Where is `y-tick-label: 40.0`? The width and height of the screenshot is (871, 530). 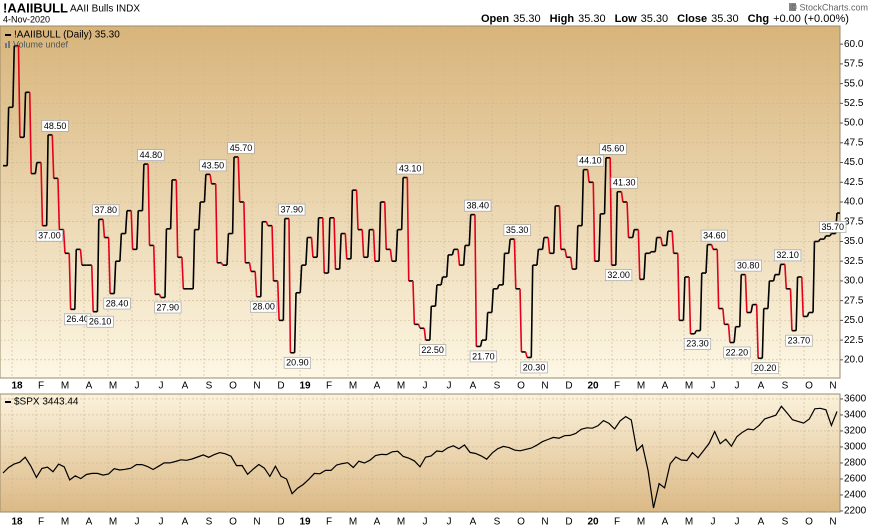
y-tick-label: 40.0 is located at coordinates (854, 202).